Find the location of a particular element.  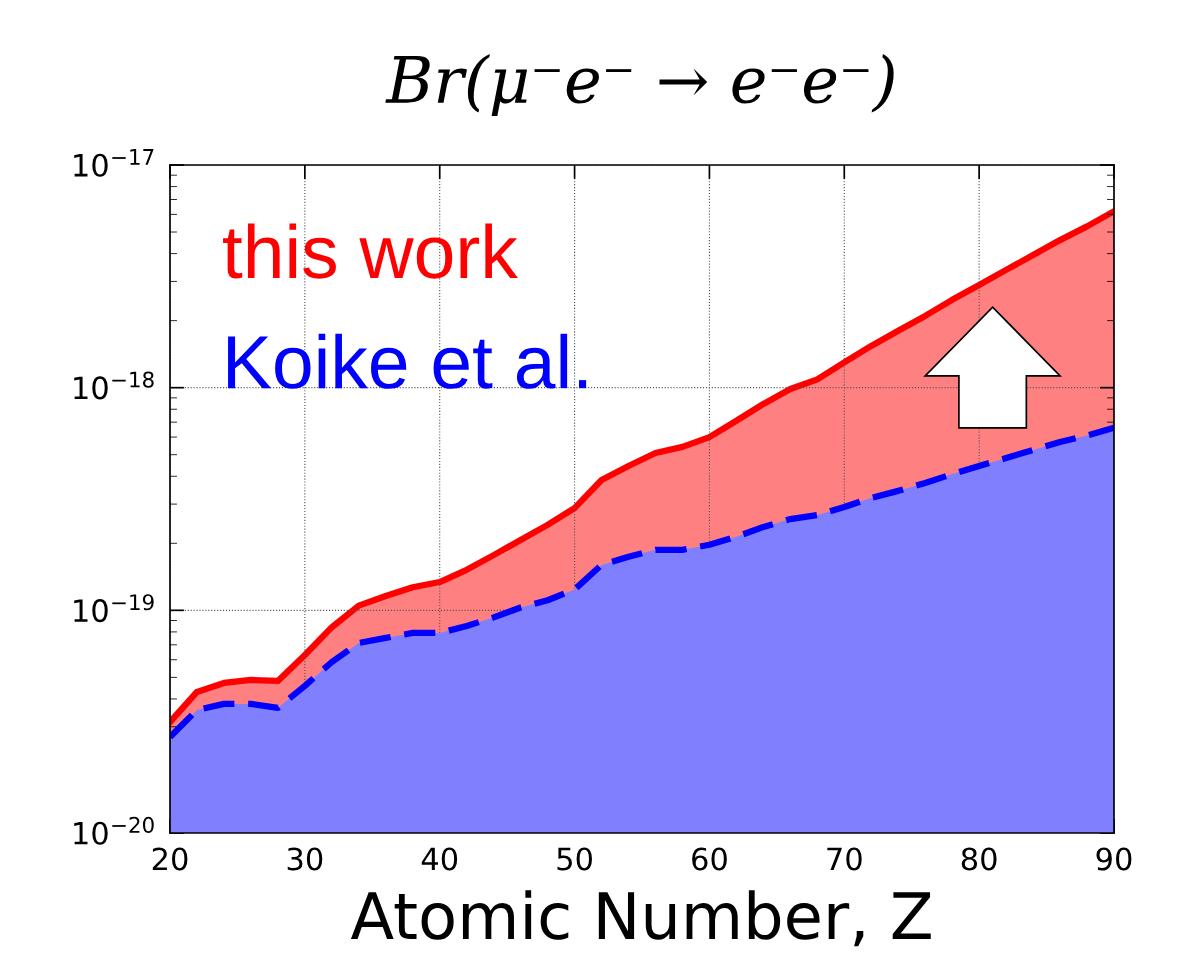

x-tick-label: 50 is located at coordinates (574, 859).